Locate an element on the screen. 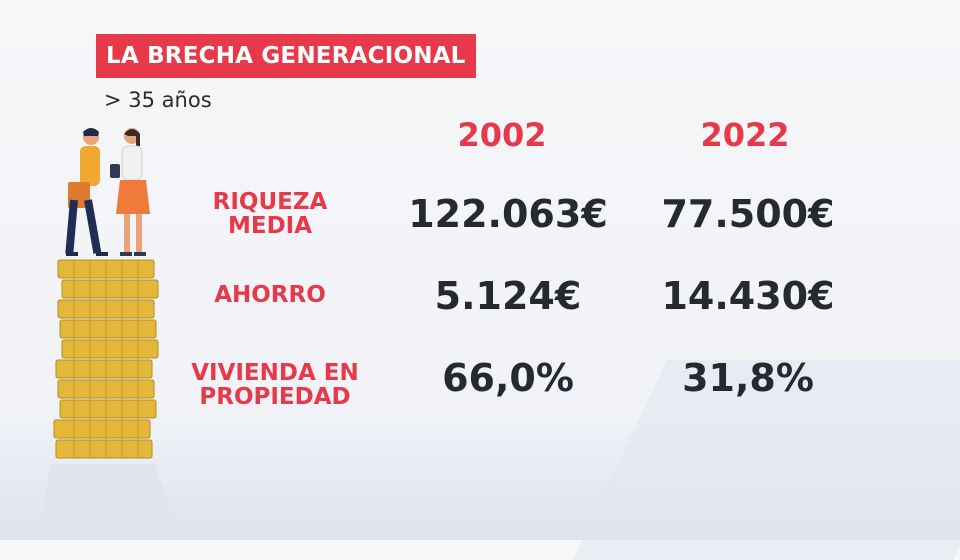  value-ahorro-2022: 14.430€ is located at coordinates (748, 296).